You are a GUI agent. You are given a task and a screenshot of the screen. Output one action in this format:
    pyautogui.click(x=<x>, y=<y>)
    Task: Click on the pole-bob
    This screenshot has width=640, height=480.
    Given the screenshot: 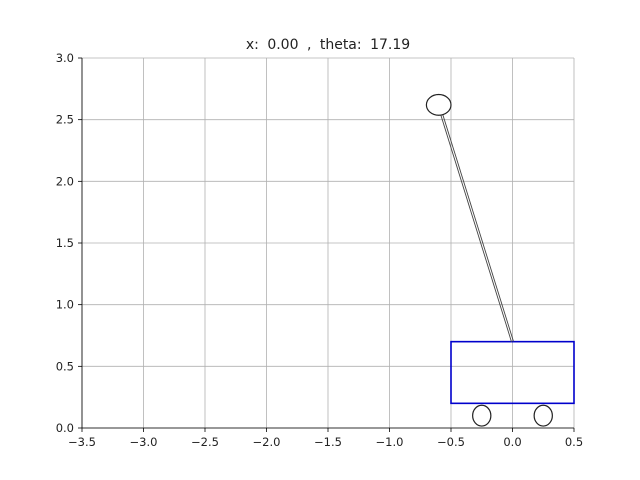 What is the action you would take?
    pyautogui.click(x=438, y=104)
    